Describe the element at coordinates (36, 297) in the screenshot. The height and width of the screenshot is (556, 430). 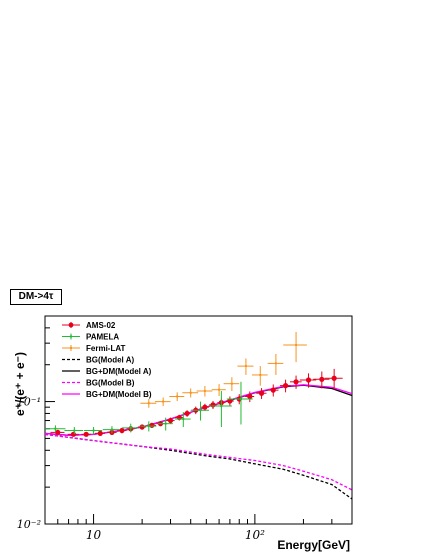
I see `model-tag: DM->4τ` at that location.